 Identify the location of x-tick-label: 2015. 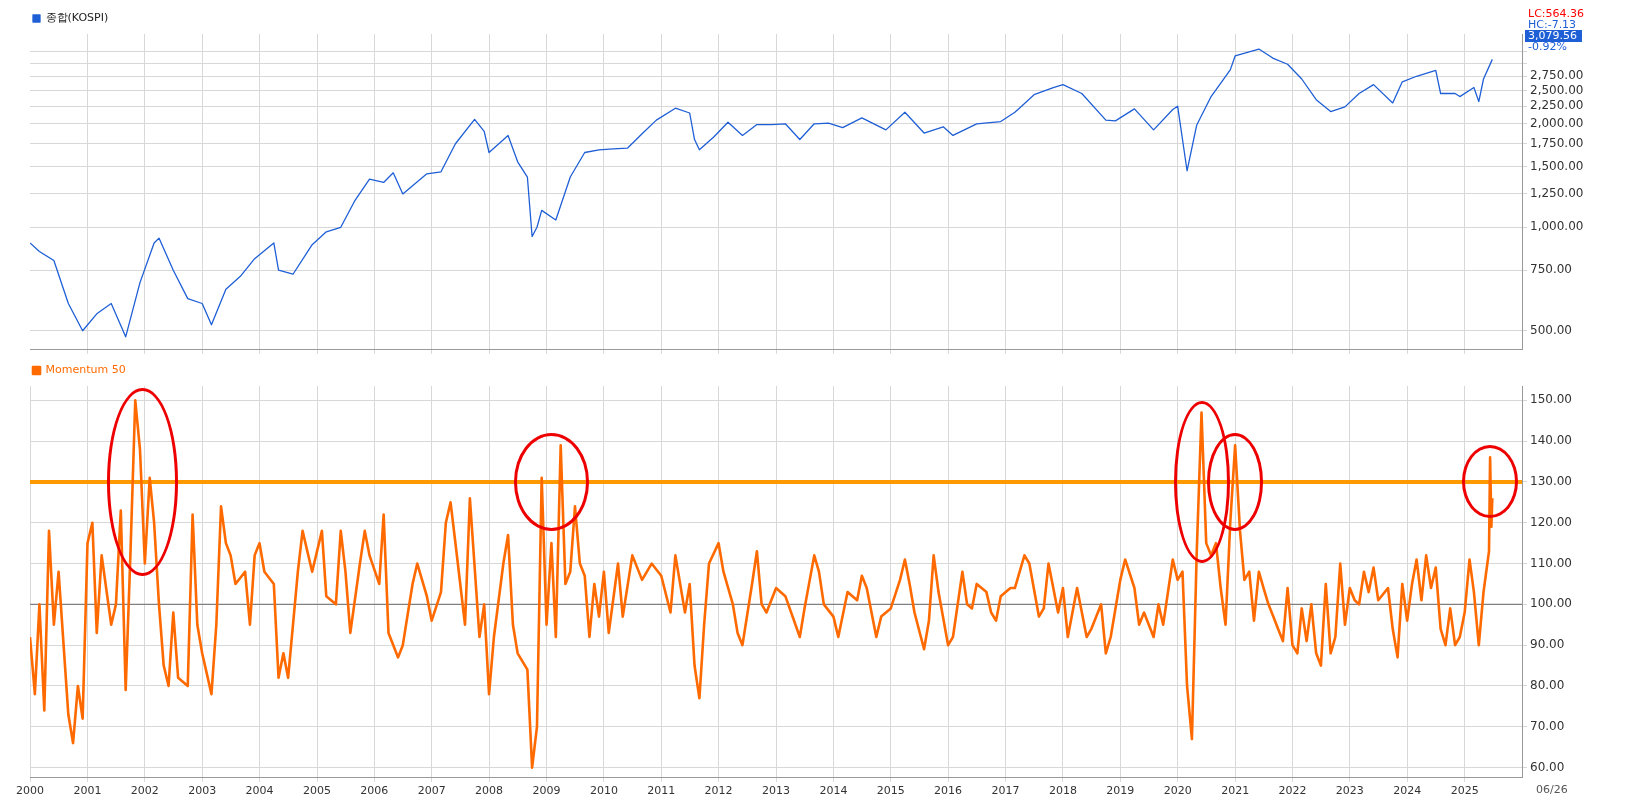
(890, 791).